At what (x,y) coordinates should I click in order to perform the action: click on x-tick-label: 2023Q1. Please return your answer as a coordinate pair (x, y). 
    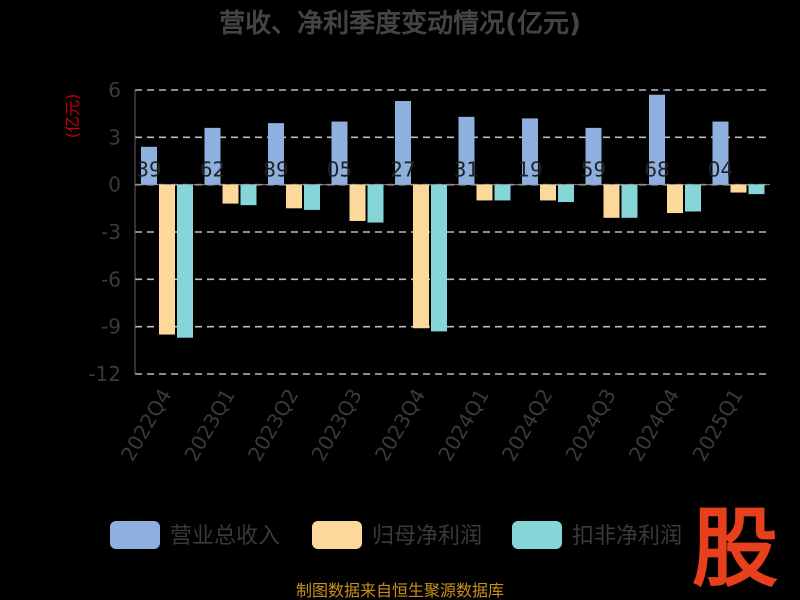
    Looking at the image, I should click on (209, 425).